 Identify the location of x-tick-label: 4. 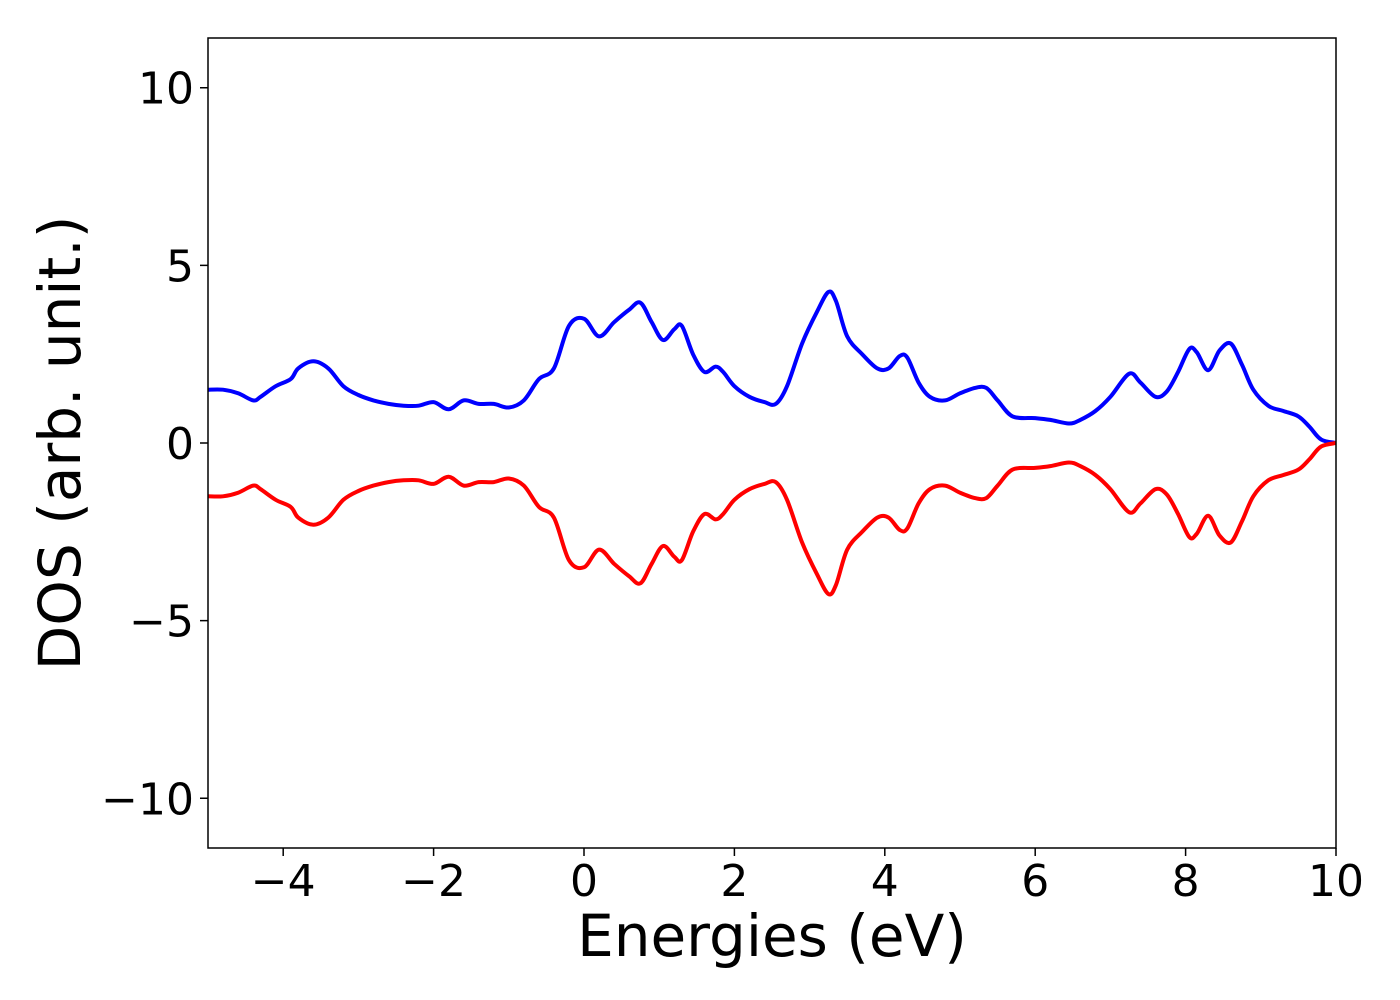
(885, 881).